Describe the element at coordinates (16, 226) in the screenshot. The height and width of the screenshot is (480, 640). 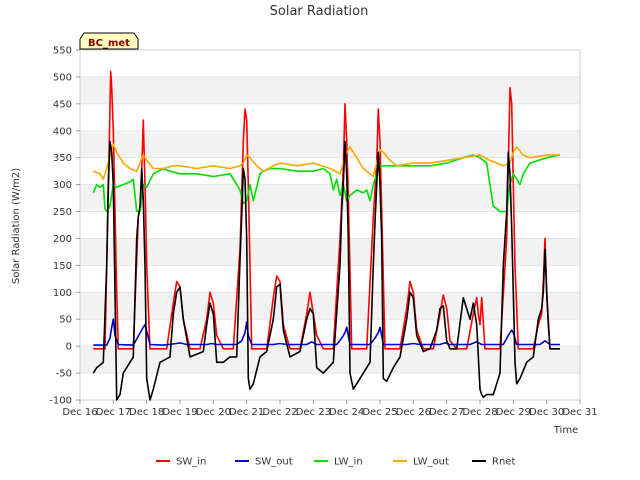
I see `y-axis-title: Solar Radiation (W/m2)` at that location.